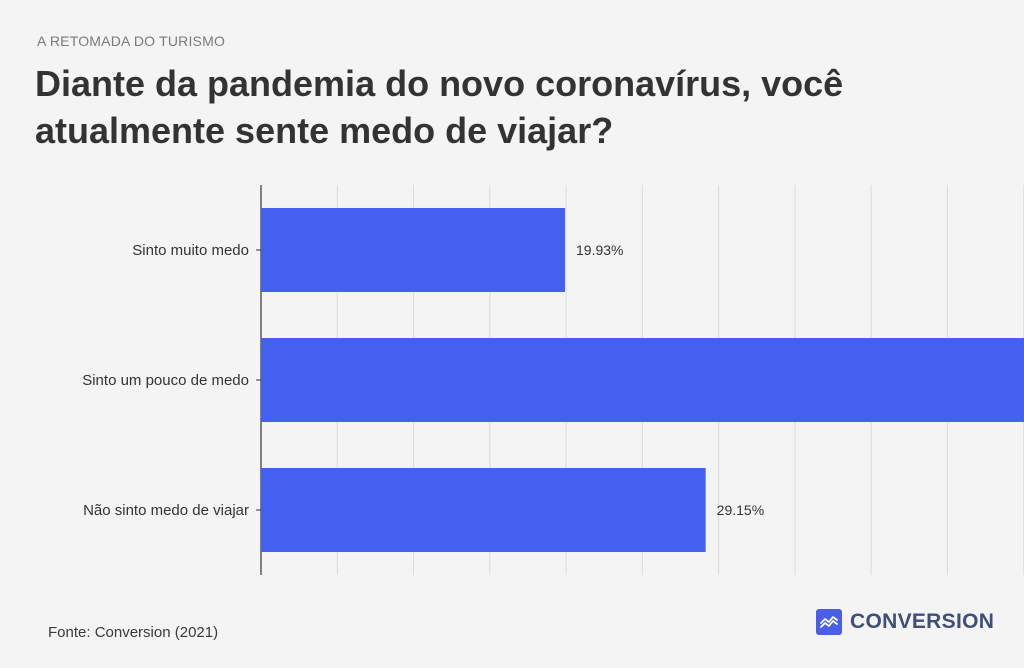 Image resolution: width=1024 pixels, height=668 pixels. I want to click on category-label: Sinto muito medo, so click(190, 250).